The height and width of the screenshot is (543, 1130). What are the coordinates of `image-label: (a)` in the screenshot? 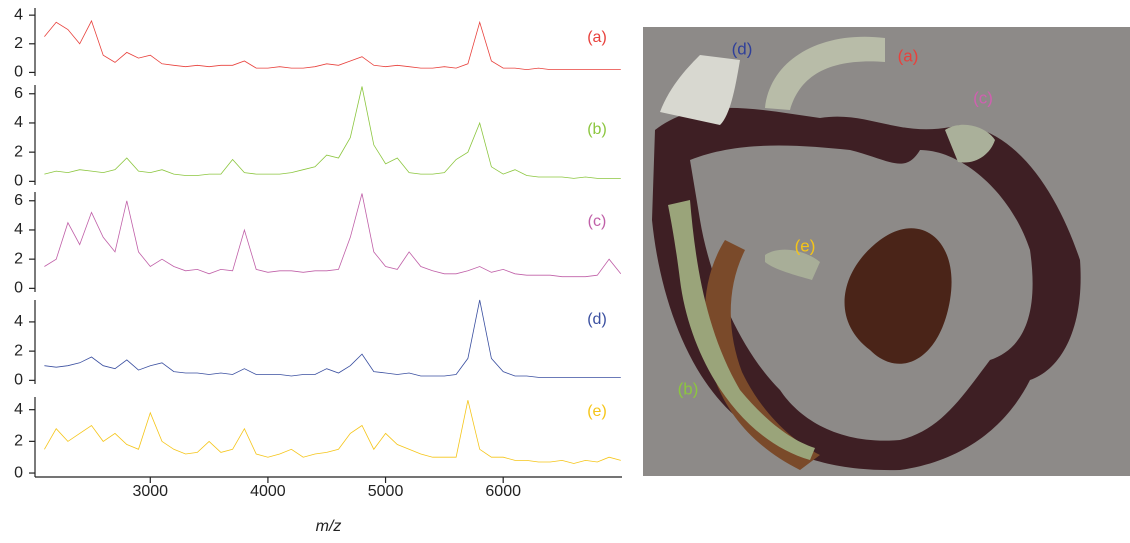 It's located at (908, 55).